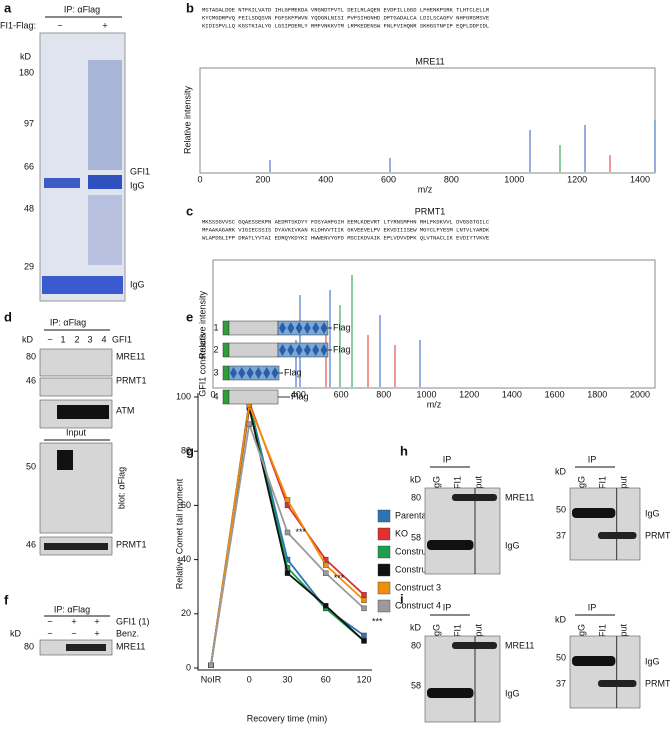  Describe the element at coordinates (186, 505) in the screenshot. I see `y-tick-label: 60` at that location.